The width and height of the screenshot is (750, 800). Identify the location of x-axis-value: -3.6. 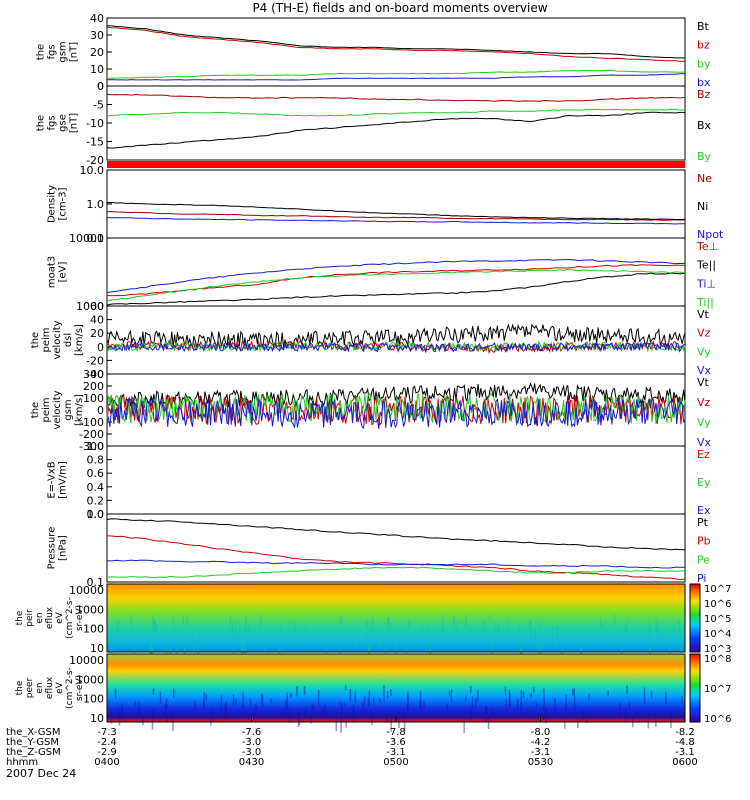
(396, 742).